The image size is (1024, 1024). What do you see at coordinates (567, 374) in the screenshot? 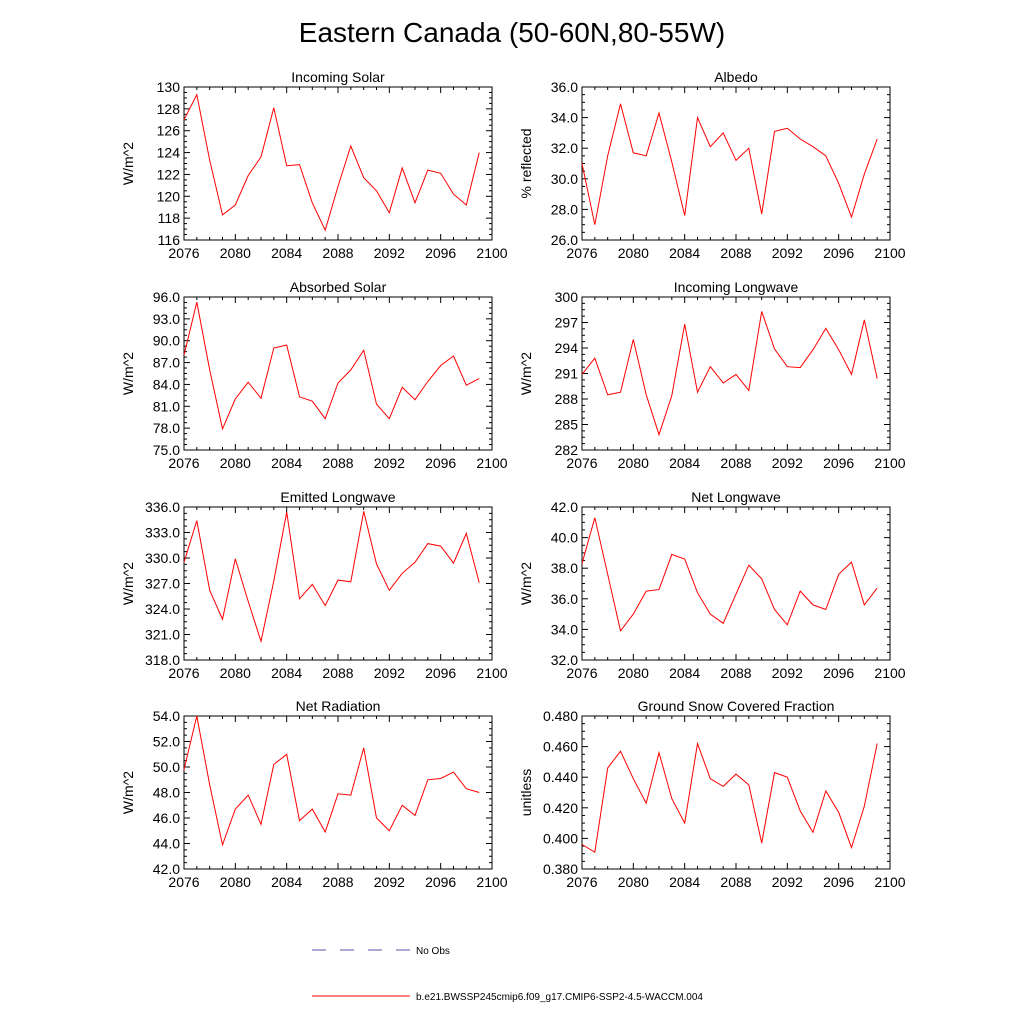
I see `y-tick-label: 291` at bounding box center [567, 374].